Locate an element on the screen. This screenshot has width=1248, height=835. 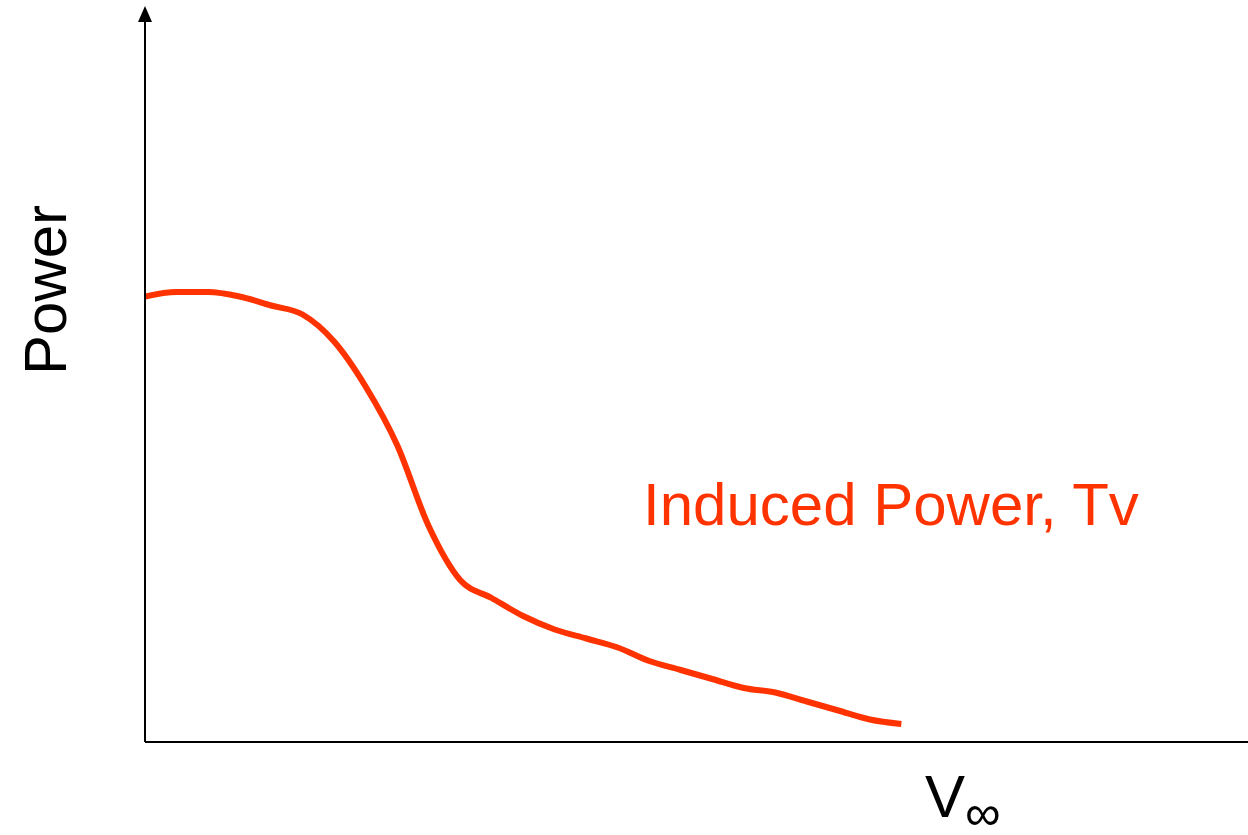
series-label: Induced Power, Tv is located at coordinates (891, 504).